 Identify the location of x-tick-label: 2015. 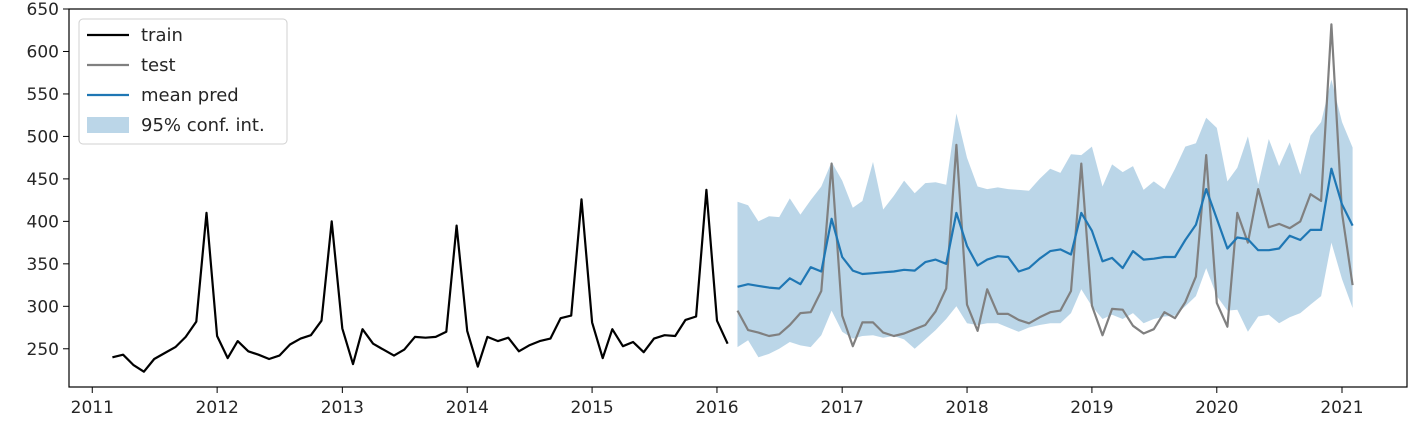
(591, 408).